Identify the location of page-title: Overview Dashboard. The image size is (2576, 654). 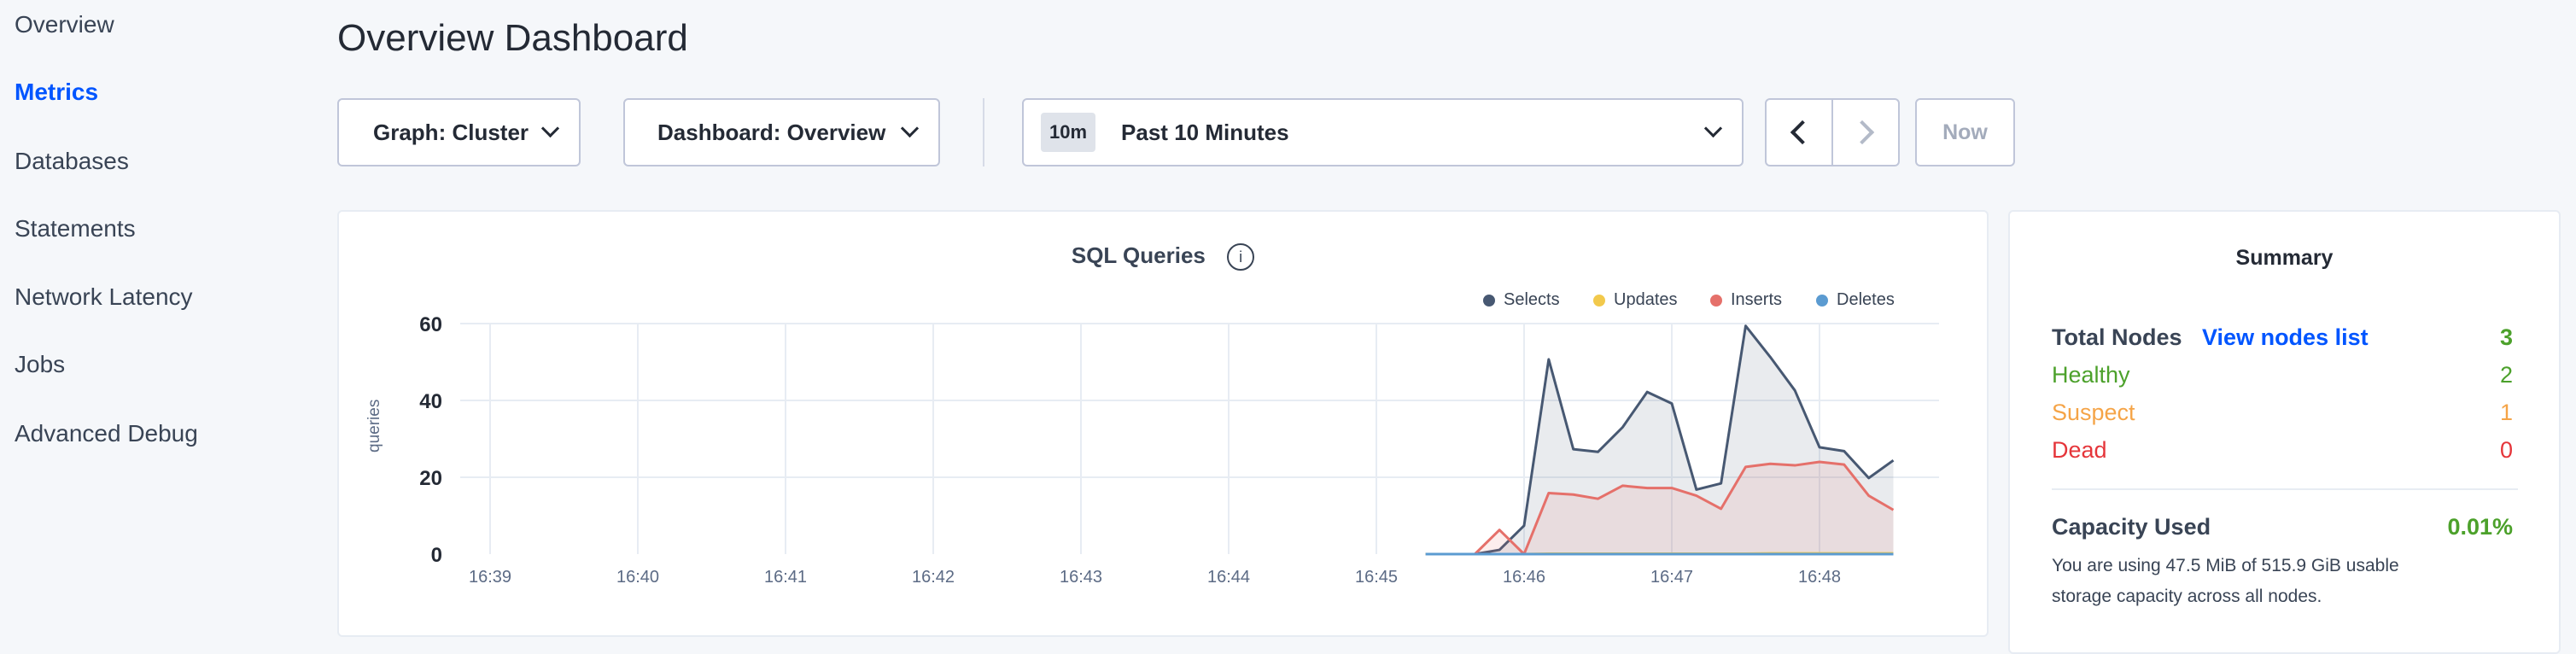
(512, 38).